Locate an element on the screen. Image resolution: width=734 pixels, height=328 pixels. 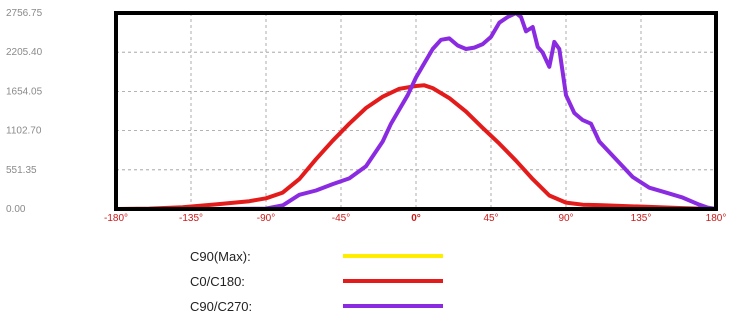
y-tick-label: 2756.75 is located at coordinates (24, 13).